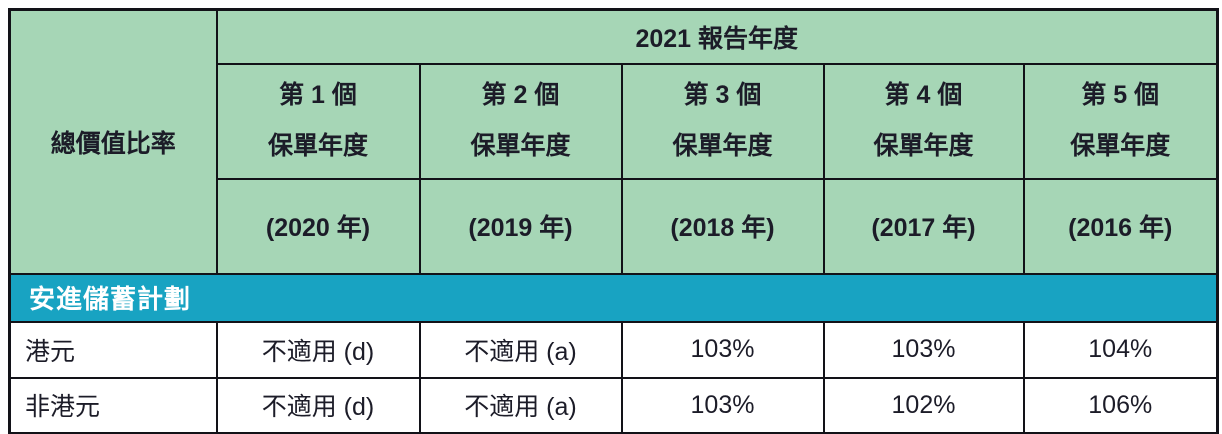  What do you see at coordinates (113, 405) in the screenshot?
I see `row-label-non-hkd: 非港元` at bounding box center [113, 405].